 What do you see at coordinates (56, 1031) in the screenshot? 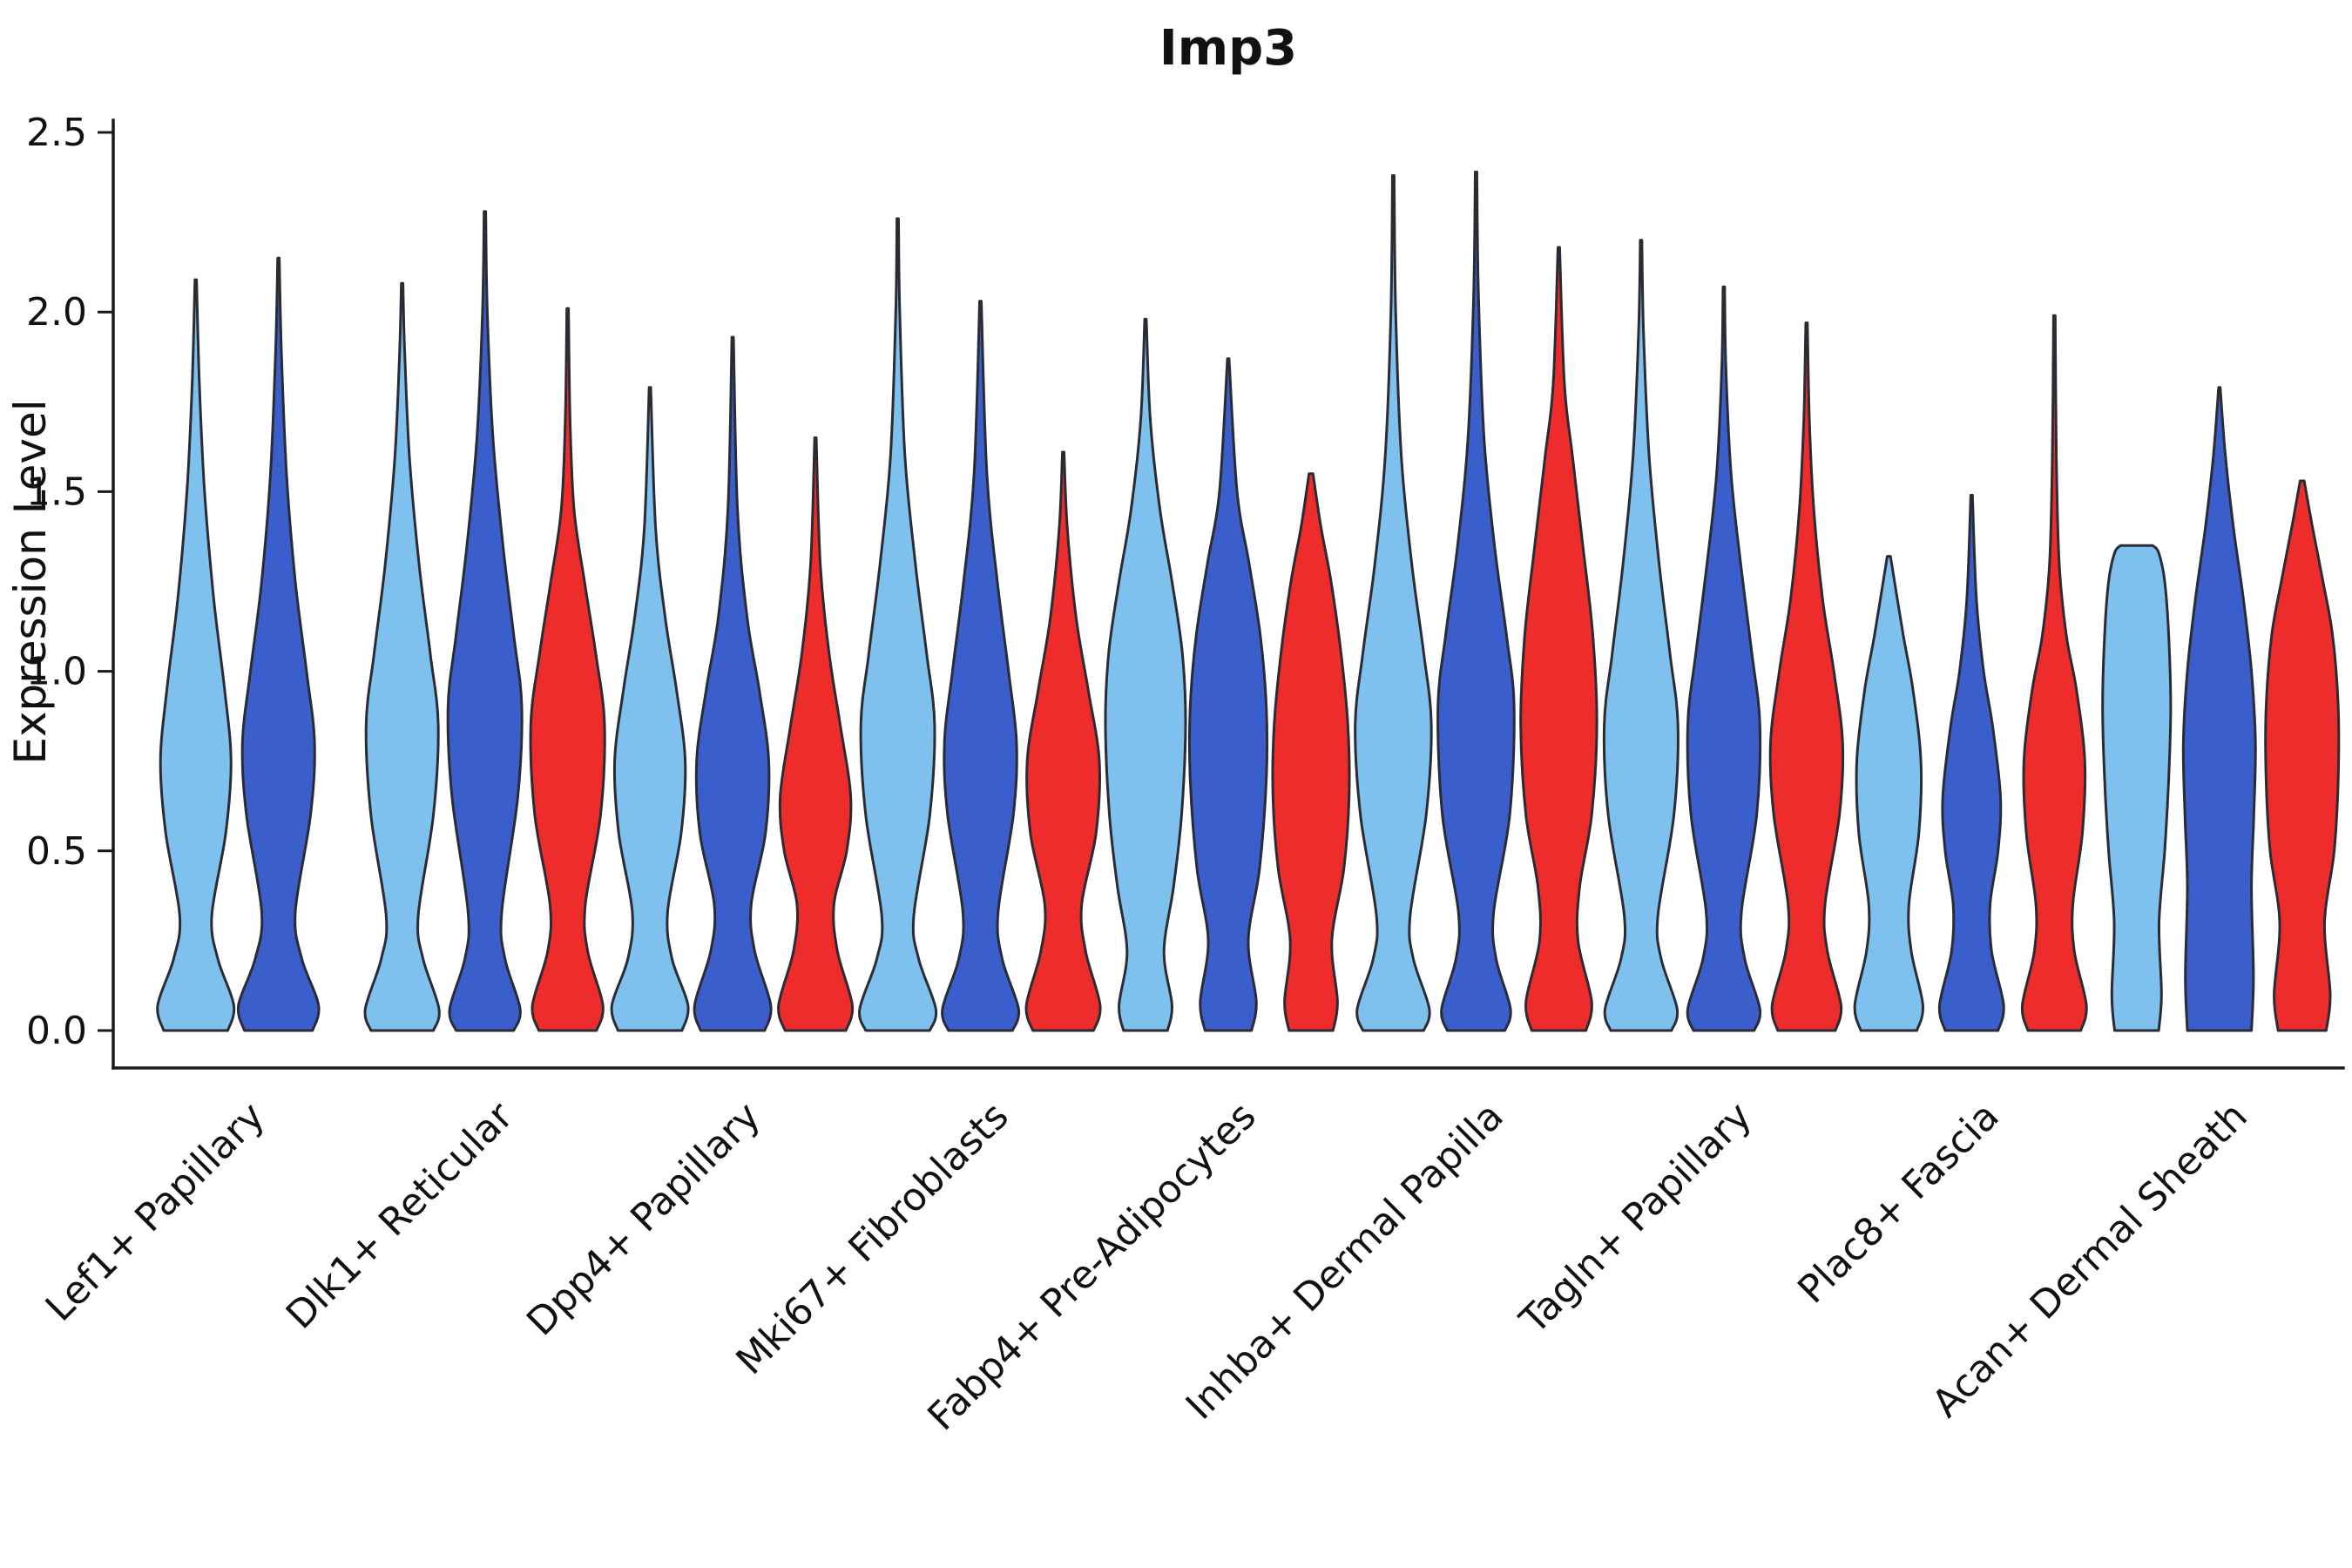
I see `y-tick-label: 0.0` at bounding box center [56, 1031].